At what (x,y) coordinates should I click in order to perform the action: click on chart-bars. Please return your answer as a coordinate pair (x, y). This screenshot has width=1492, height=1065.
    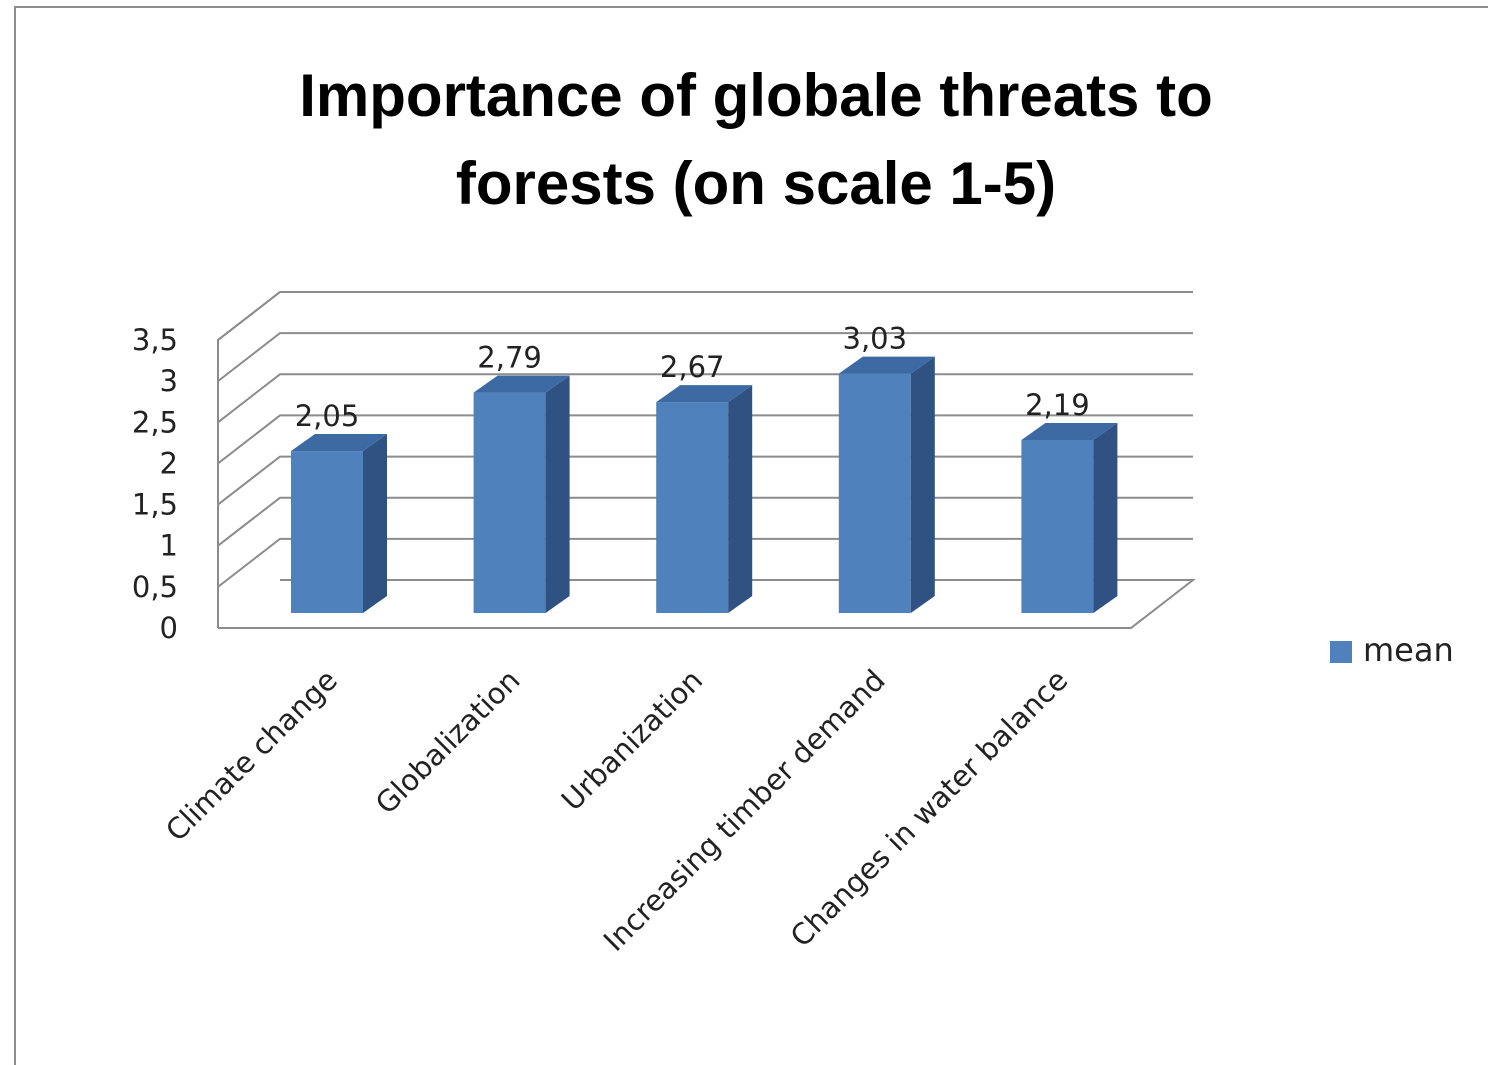
    Looking at the image, I should click on (704, 484).